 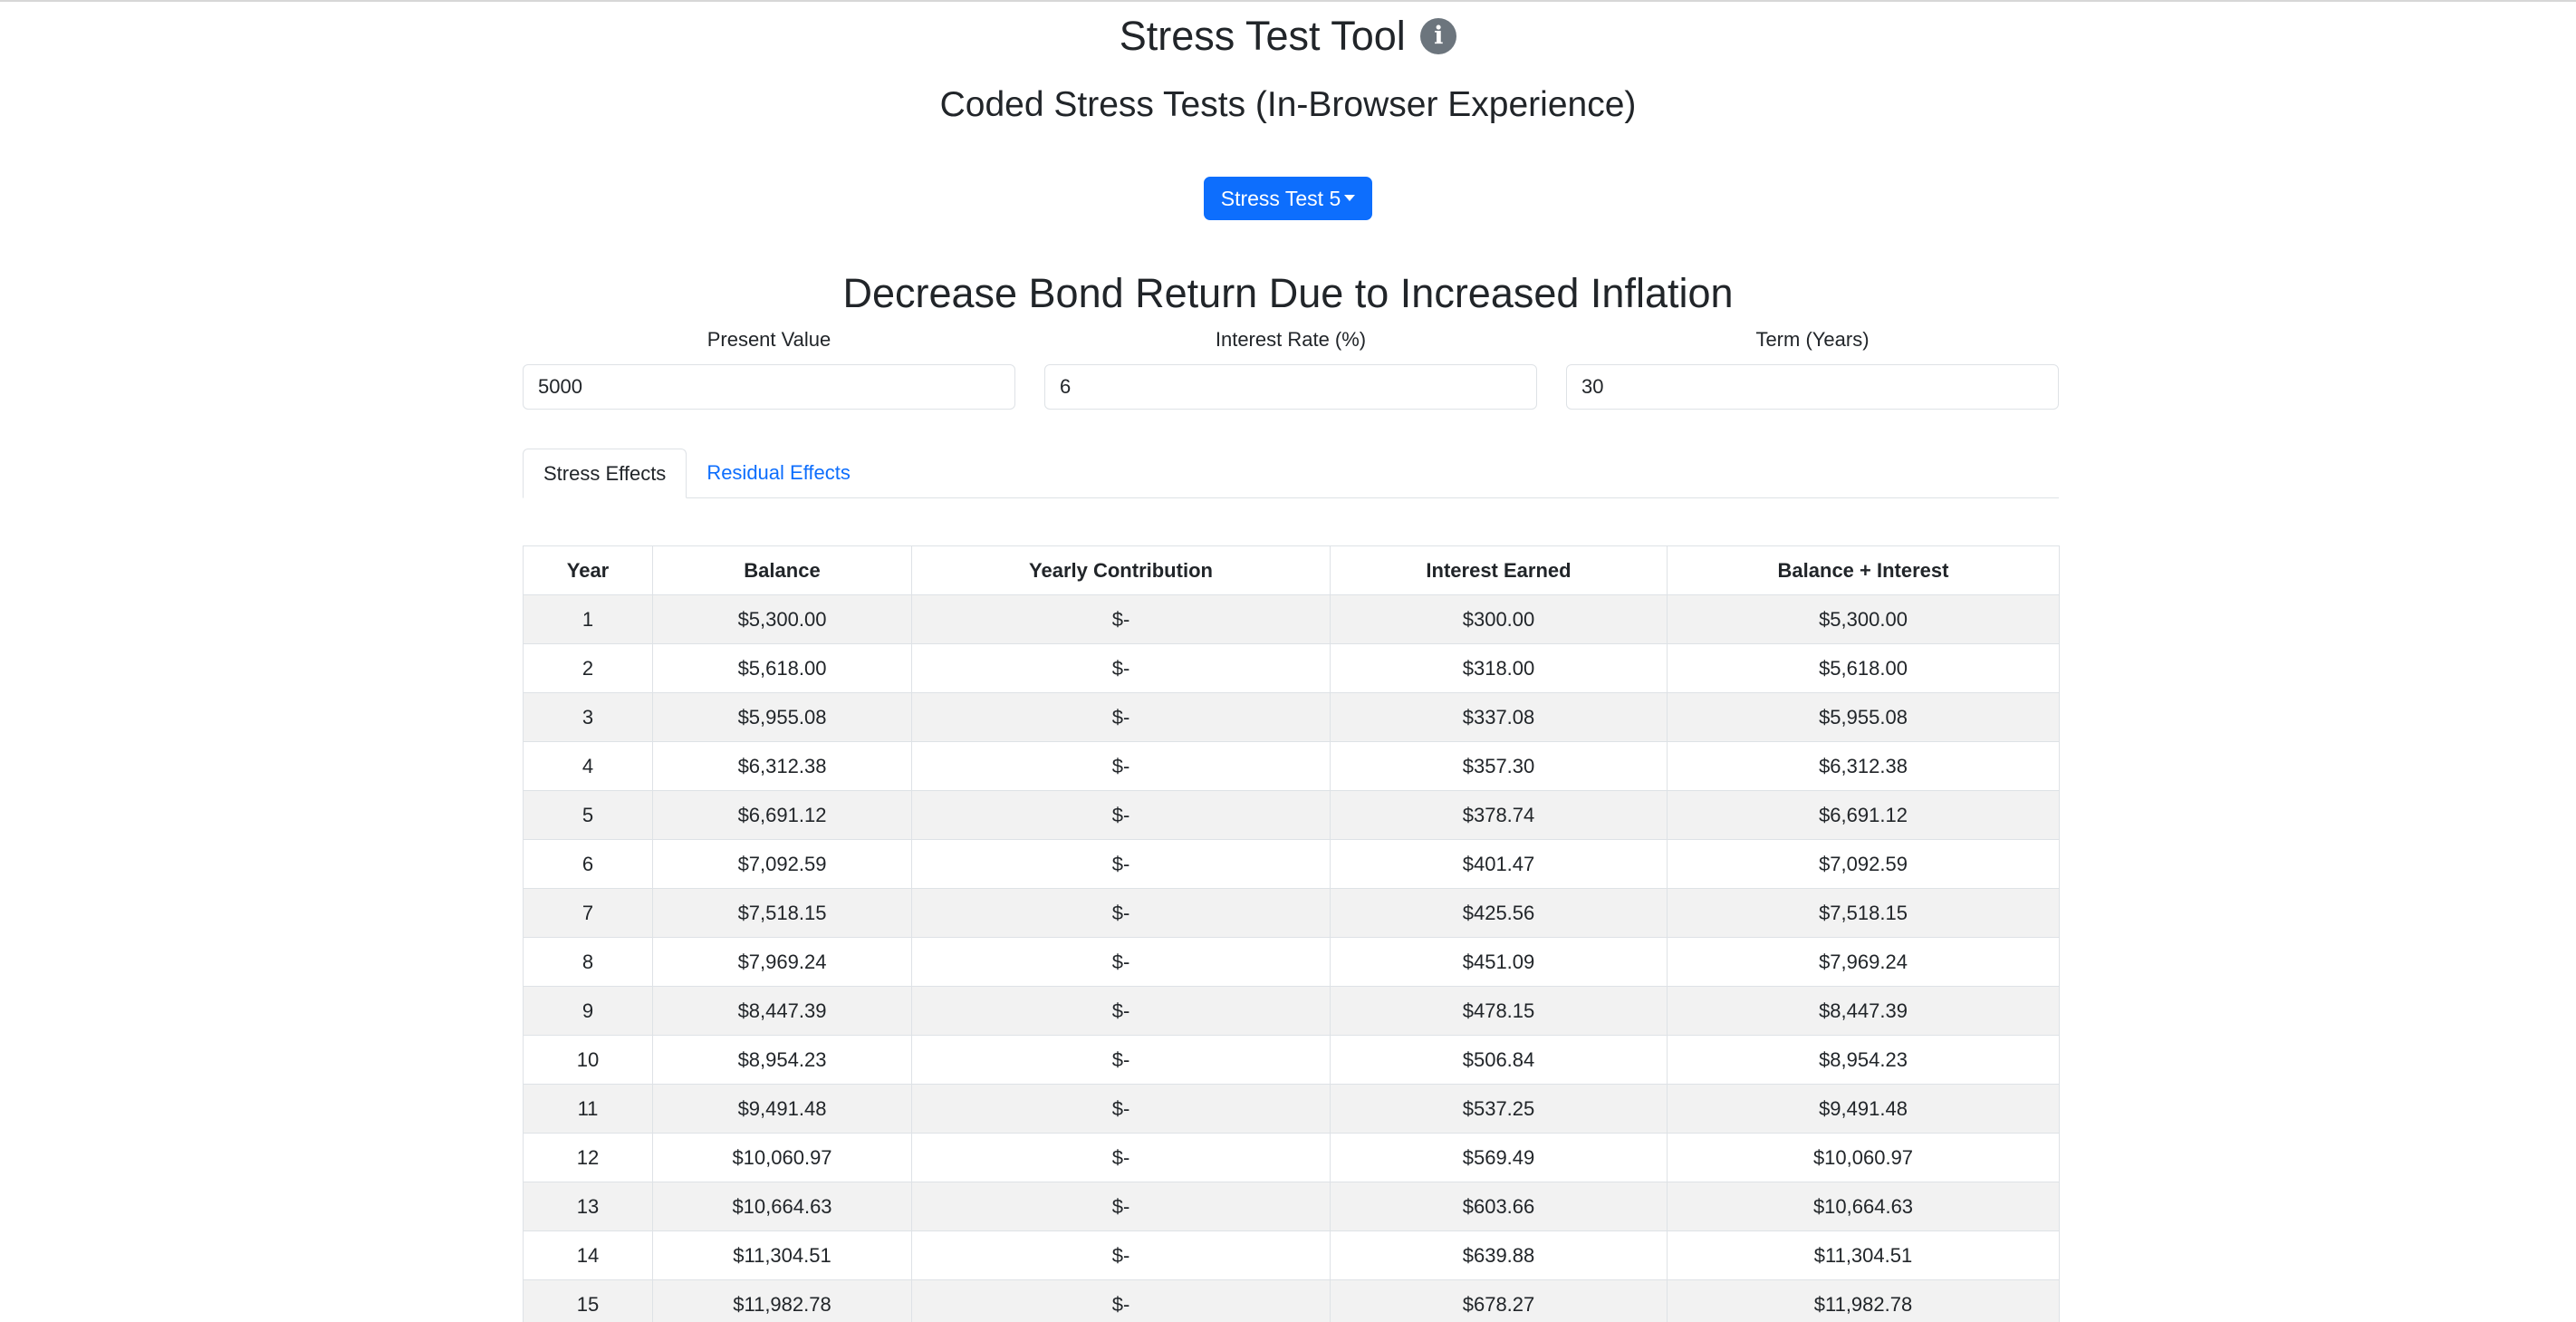 I want to click on interest-rate-input, so click(x=1290, y=387).